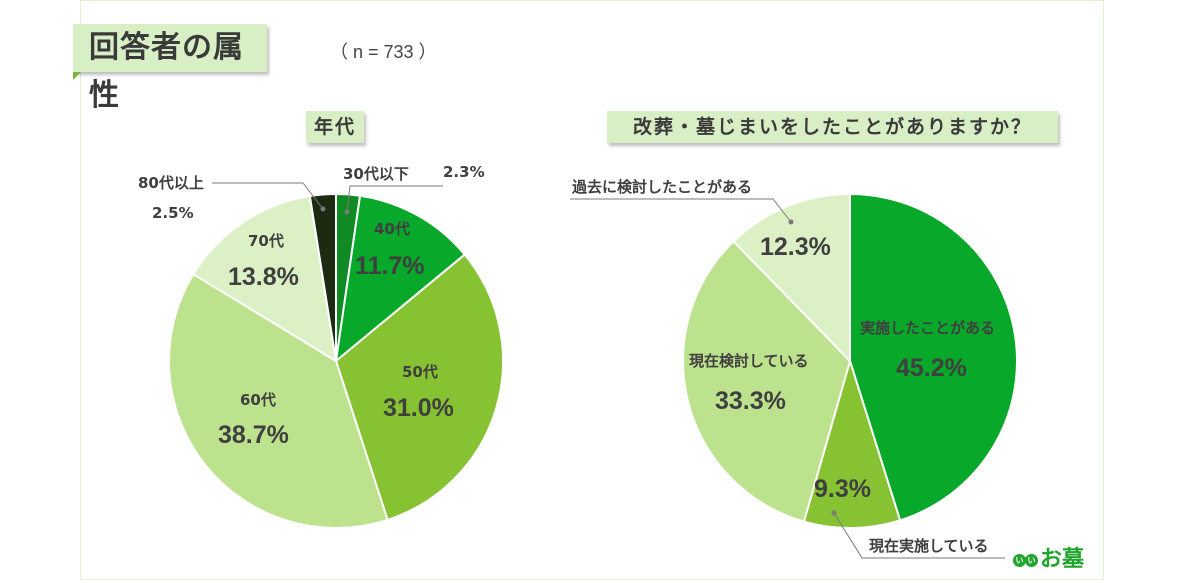 Image resolution: width=1200 pixels, height=583 pixels. What do you see at coordinates (834, 513) in the screenshot?
I see `leader-dot-doing` at bounding box center [834, 513].